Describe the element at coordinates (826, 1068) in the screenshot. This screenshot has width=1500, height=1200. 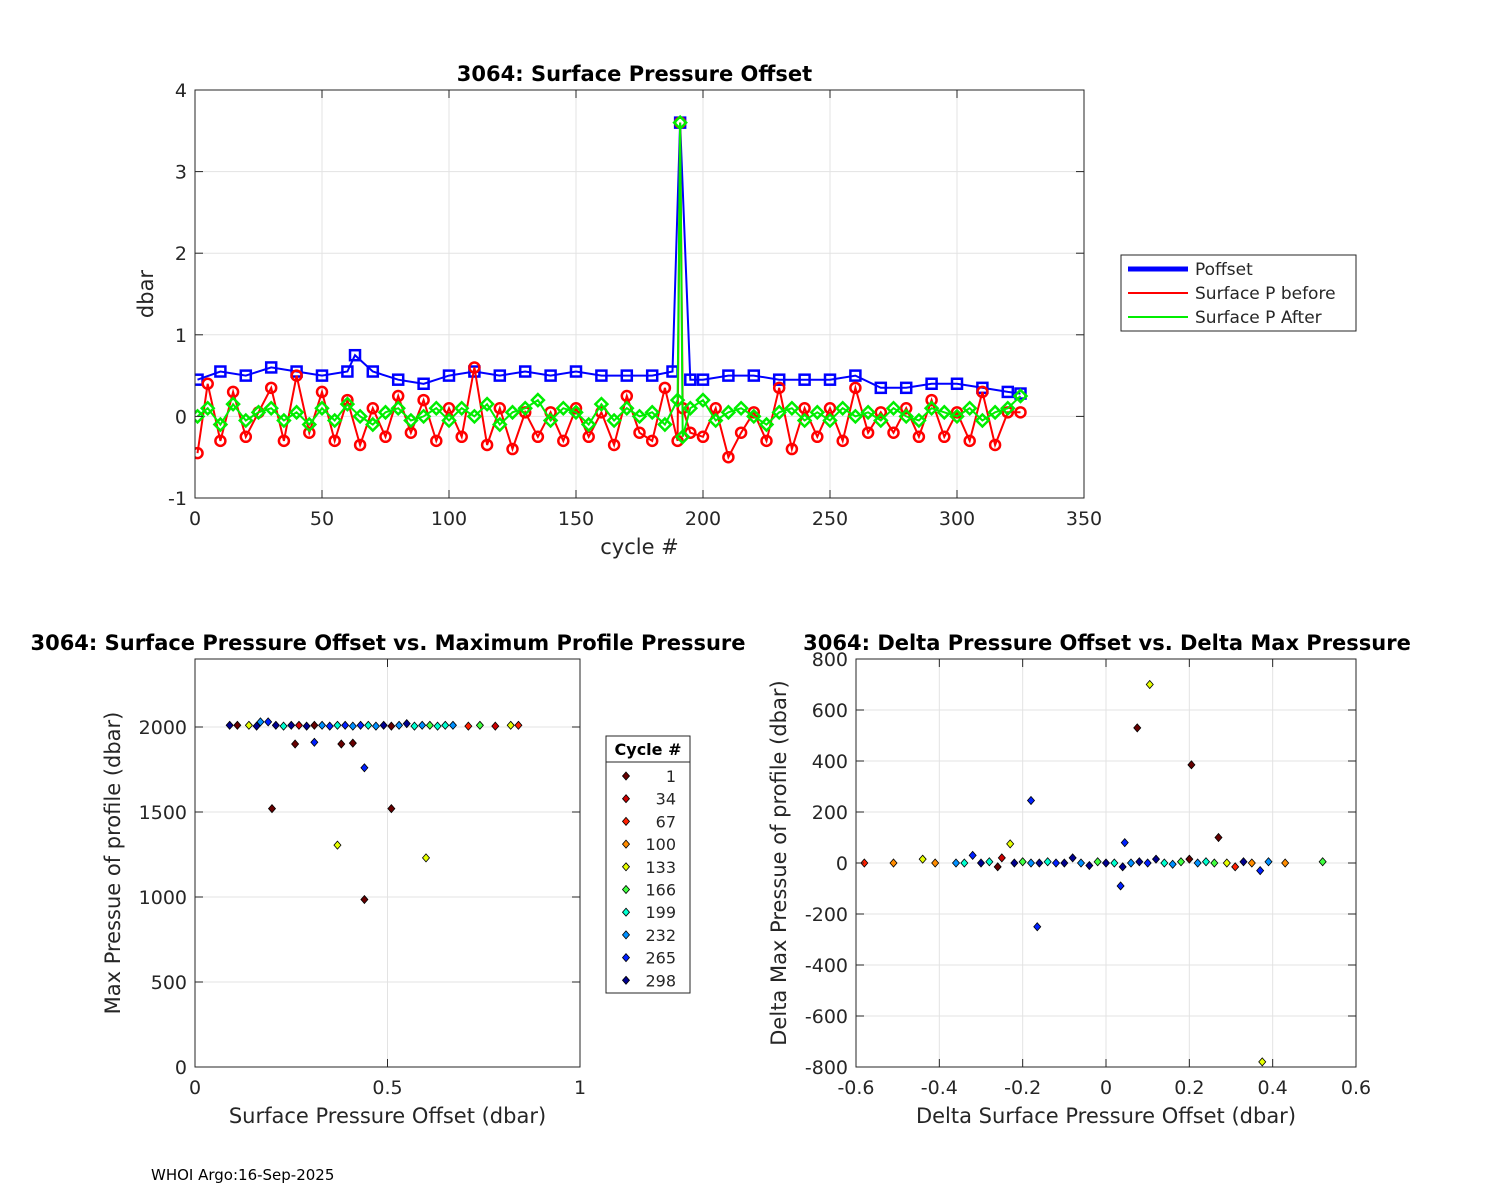
I see `y-tick-label: -800` at that location.